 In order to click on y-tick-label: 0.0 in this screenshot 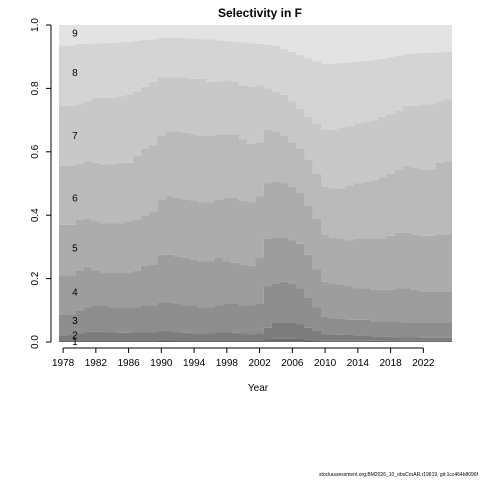, I will do `click(35, 342)`.